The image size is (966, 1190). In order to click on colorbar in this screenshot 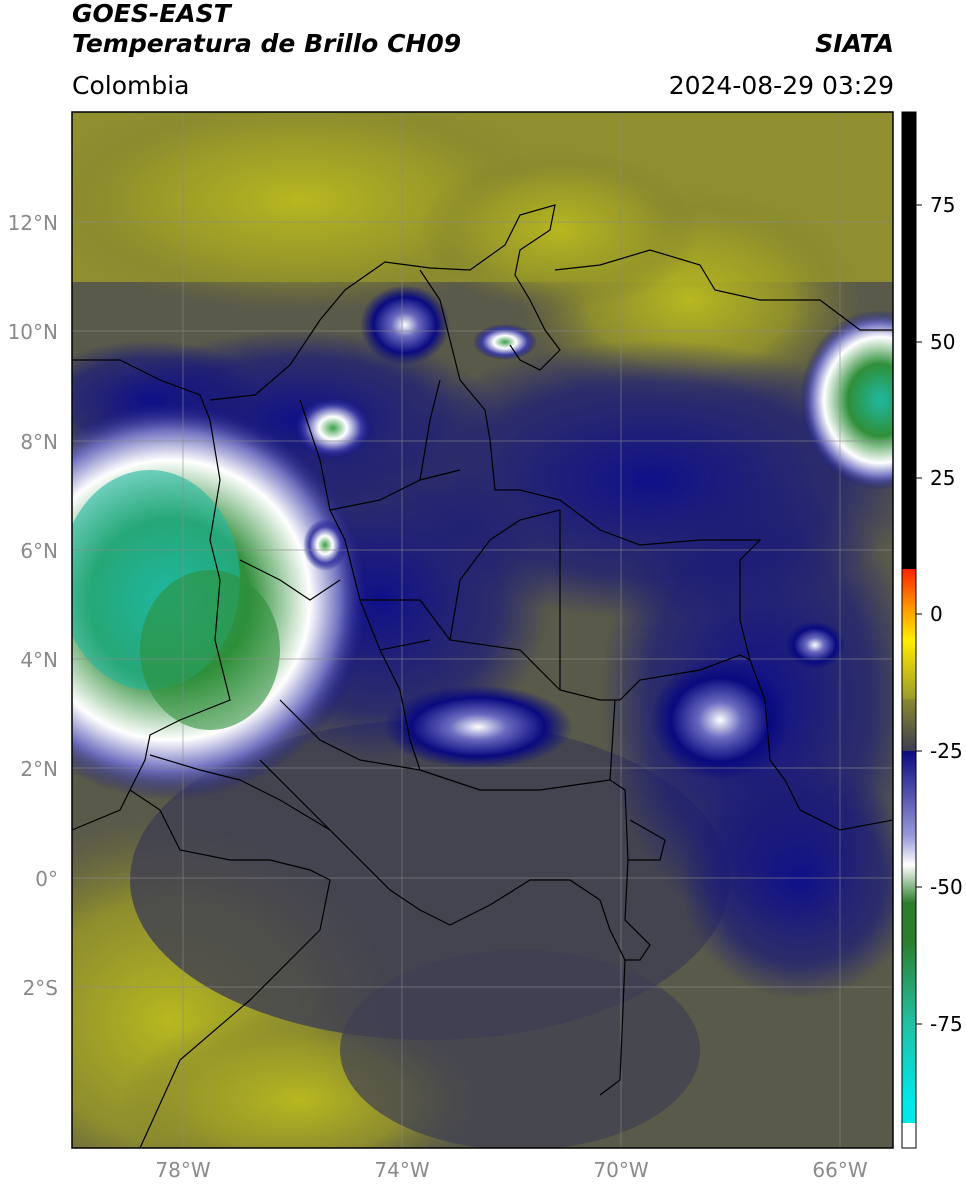, I will do `click(911, 630)`.